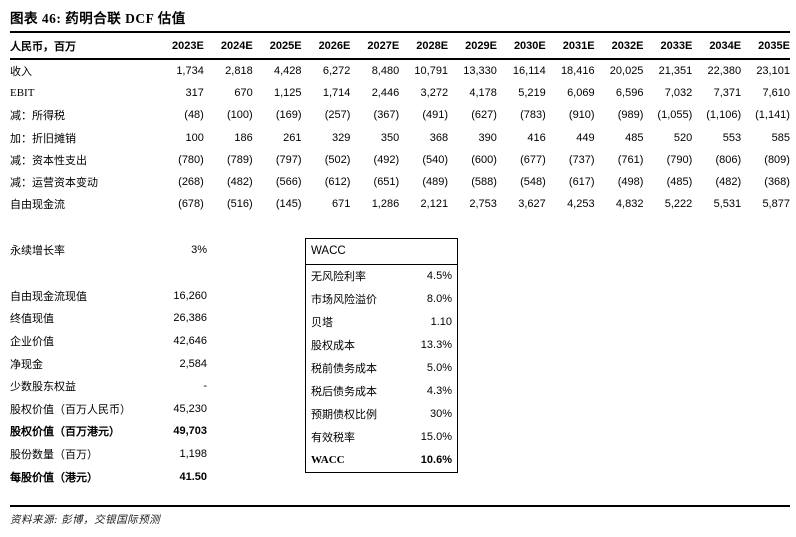 The height and width of the screenshot is (537, 796). Describe the element at coordinates (675, 71) in the screenshot. I see `table-cell: 21,351` at that location.